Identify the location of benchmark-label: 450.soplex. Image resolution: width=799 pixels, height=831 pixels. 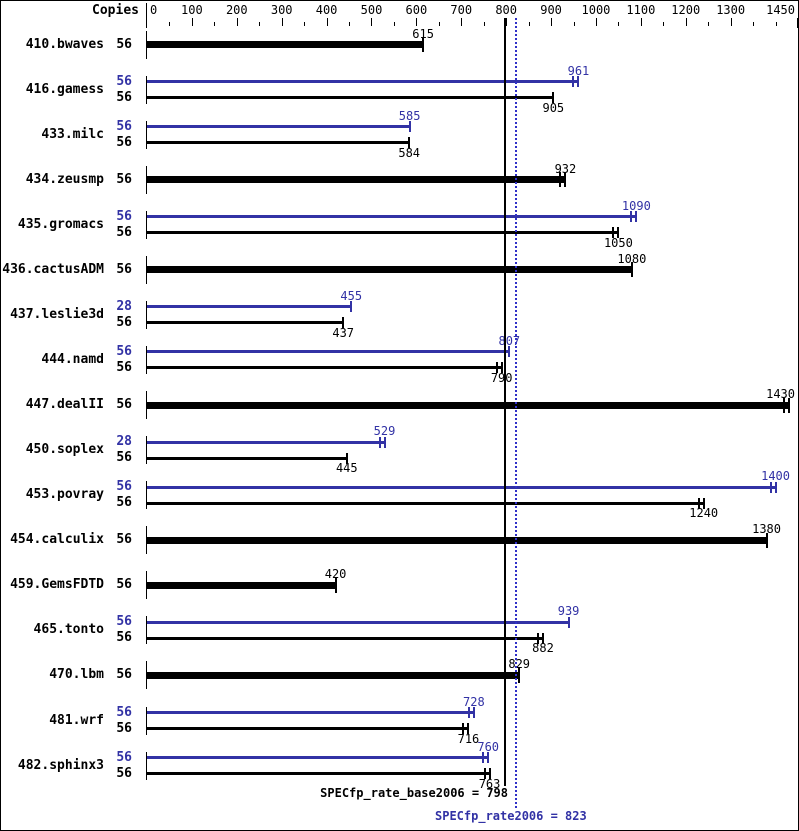
(64, 450).